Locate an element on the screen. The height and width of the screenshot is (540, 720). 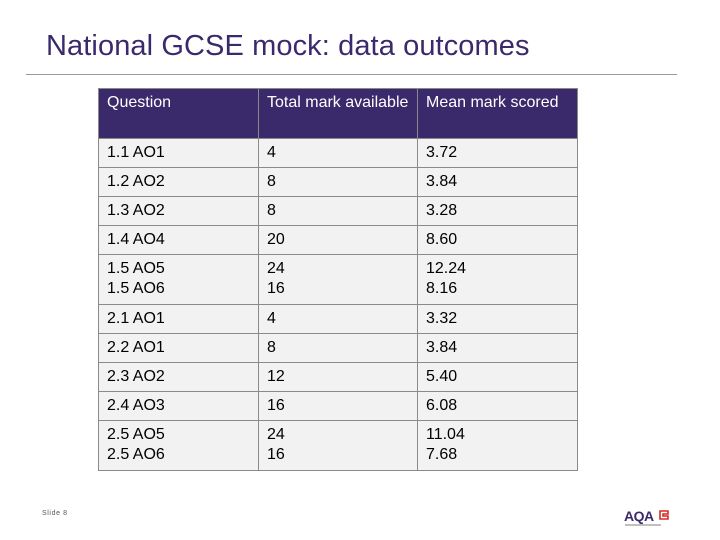
aqa-logo: AQA is located at coordinates (647, 520).